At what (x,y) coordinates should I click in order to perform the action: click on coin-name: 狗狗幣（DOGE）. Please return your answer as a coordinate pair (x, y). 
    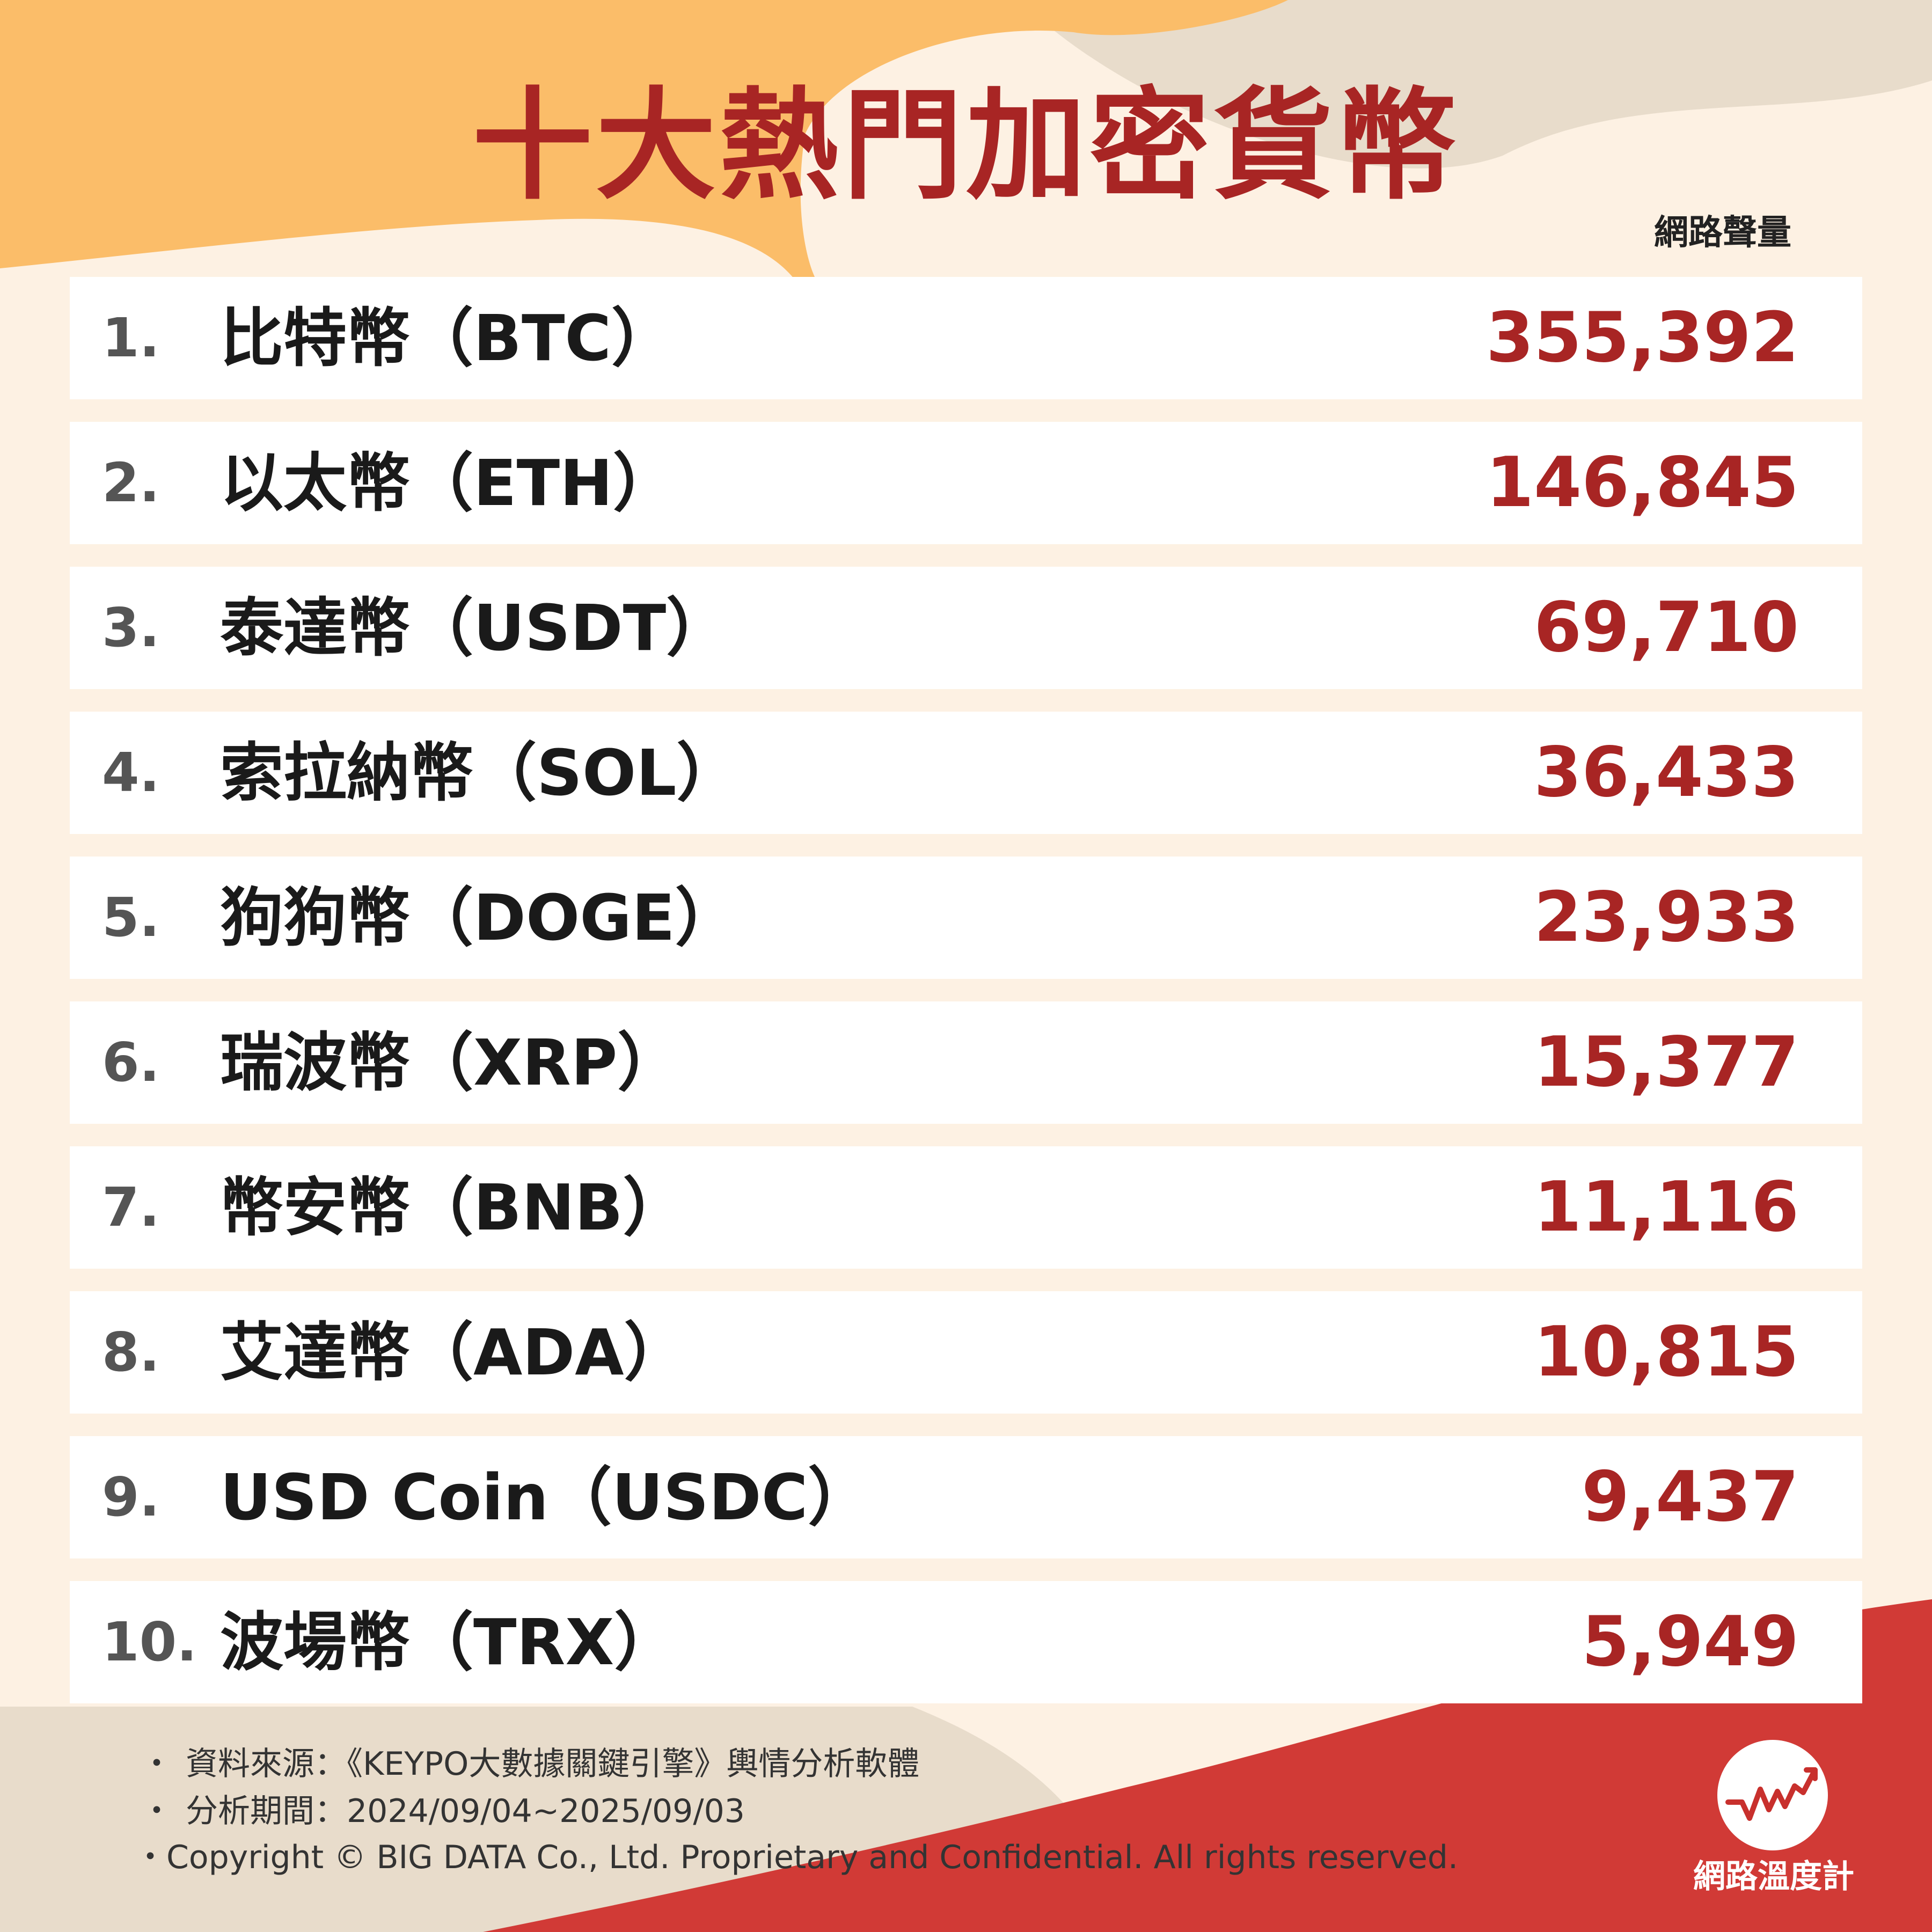
    Looking at the image, I should click on (479, 918).